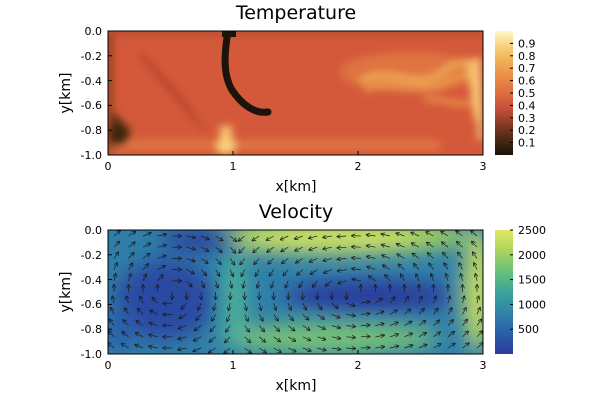 Image resolution: width=600 pixels, height=400 pixels. Describe the element at coordinates (96, 292) in the screenshot. I see `velocity-y-ticks: 0.0 -0.2 -0.4 -0.6 -0.8 -1.0` at that location.